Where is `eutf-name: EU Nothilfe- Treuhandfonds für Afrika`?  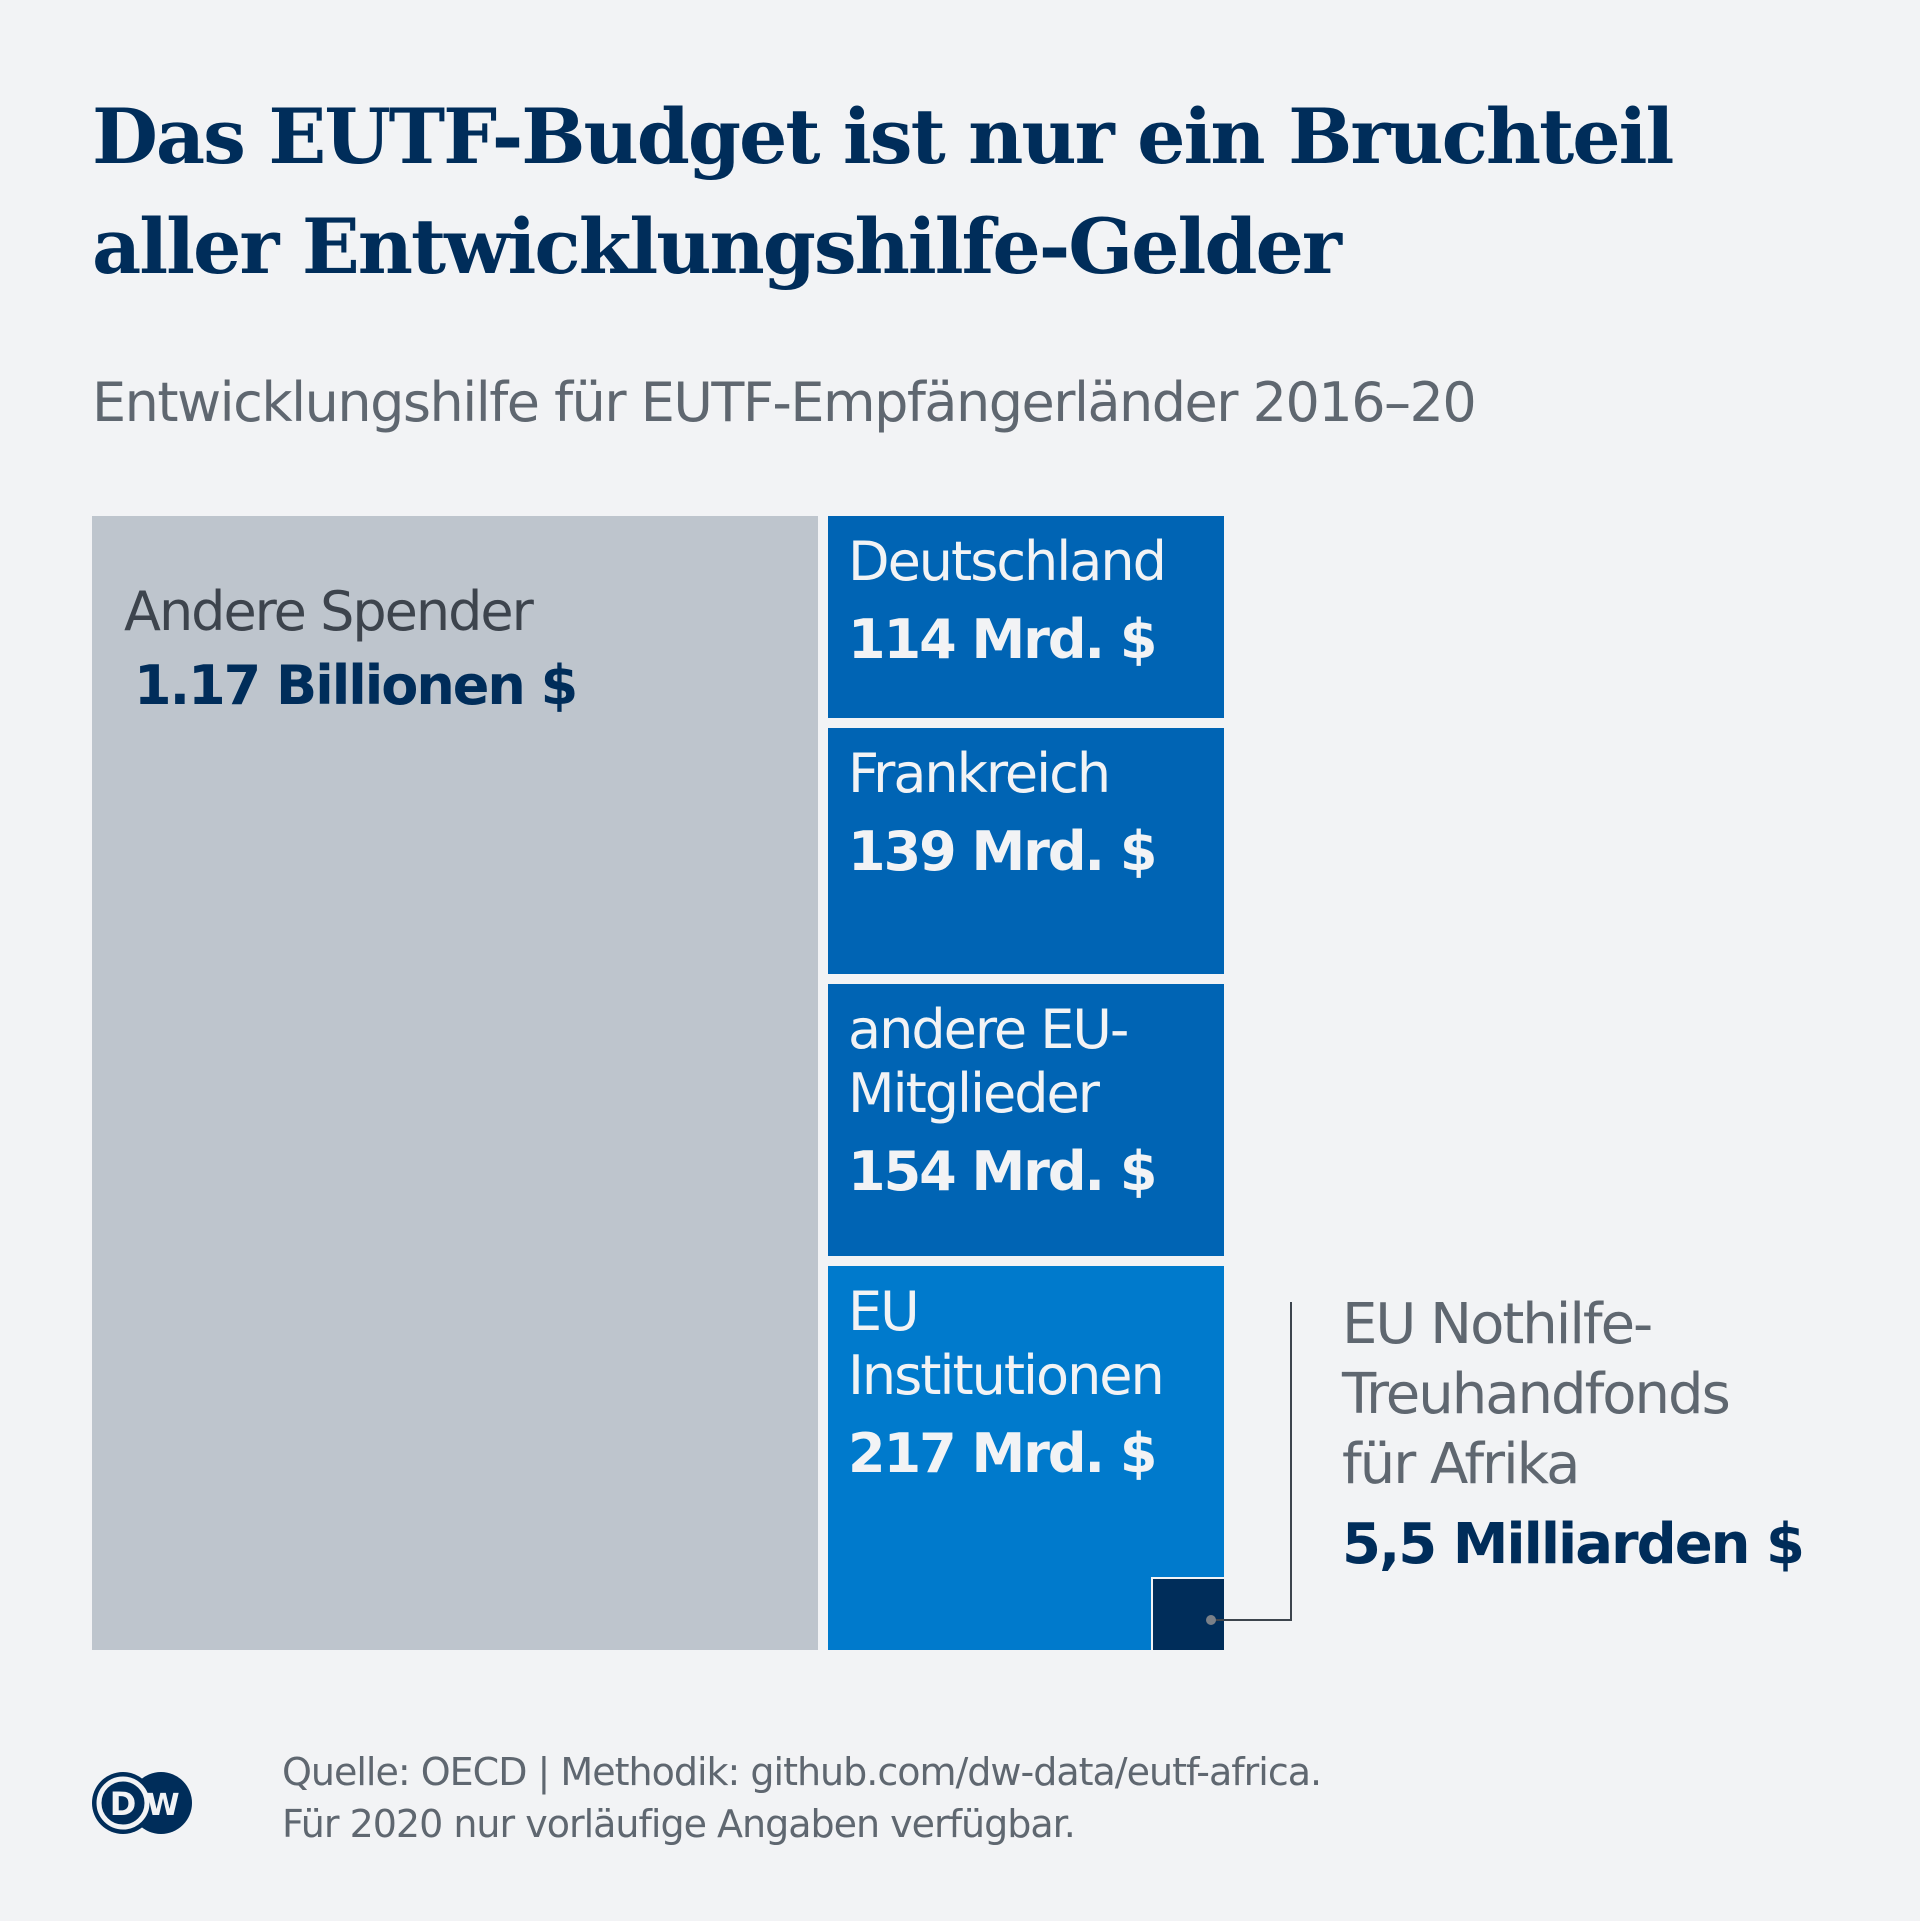 eutf-name: EU Nothilfe- Treuhandfonds für Afrika is located at coordinates (1536, 1394).